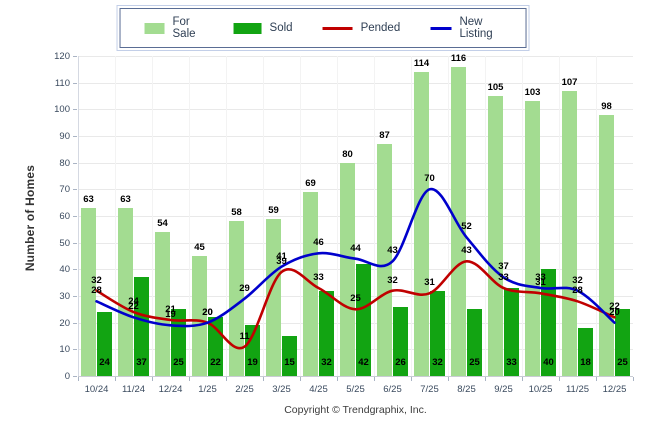 The image size is (646, 434). What do you see at coordinates (577, 291) in the screenshot?
I see `pended-value-label: 28` at bounding box center [577, 291].